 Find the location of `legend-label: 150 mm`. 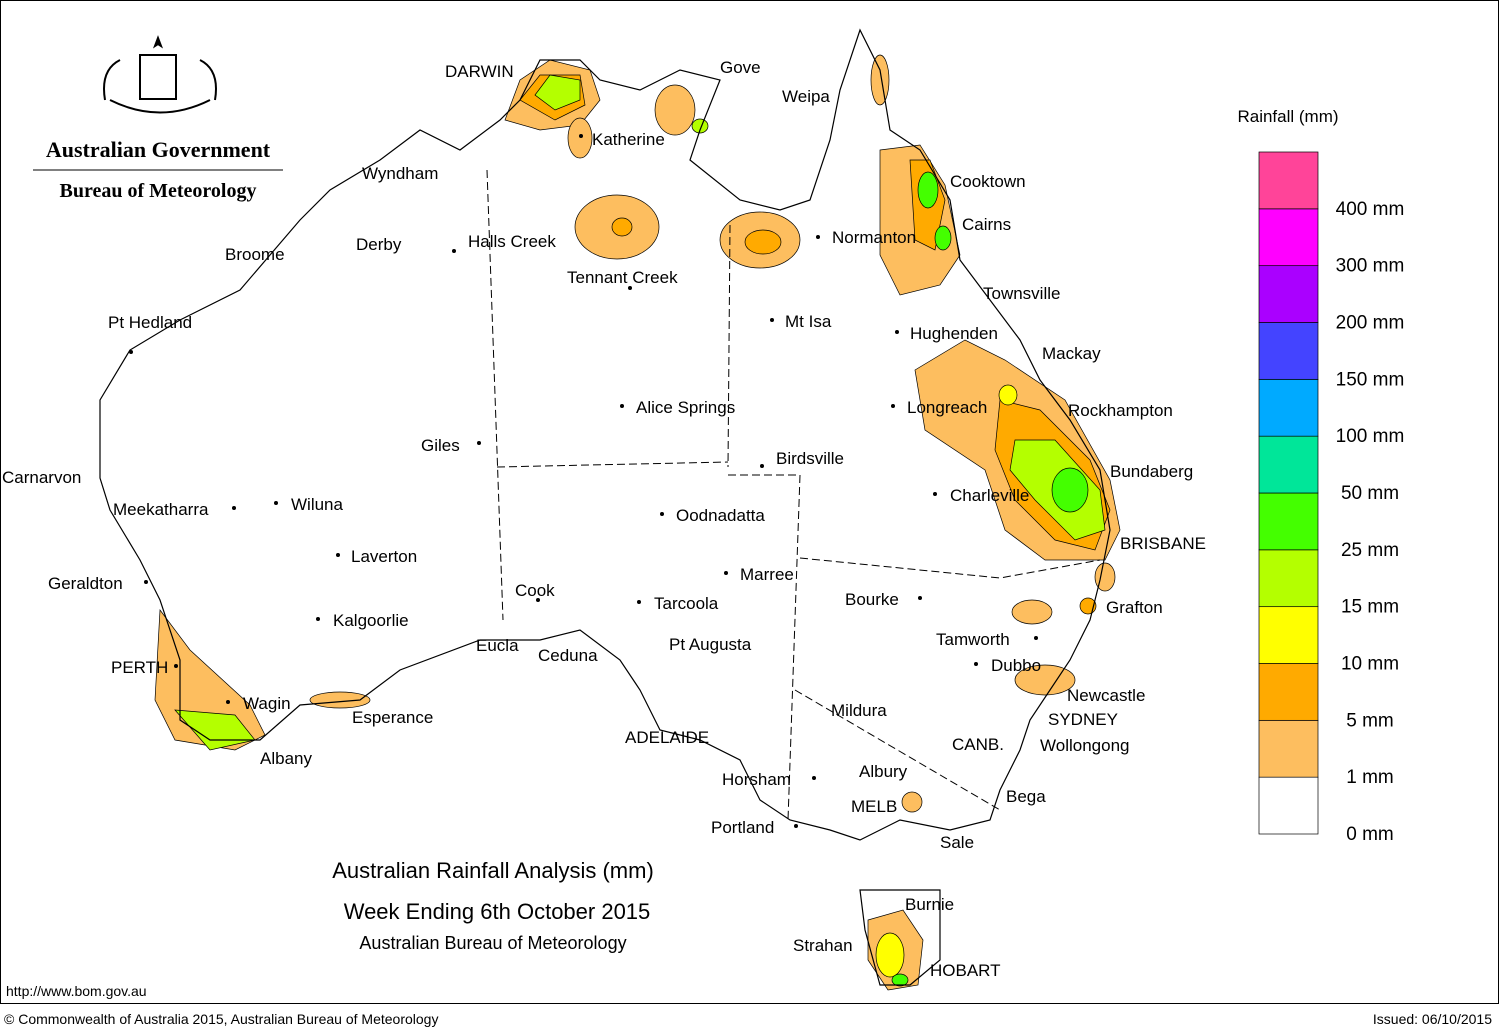

legend-label: 150 mm is located at coordinates (1370, 379).